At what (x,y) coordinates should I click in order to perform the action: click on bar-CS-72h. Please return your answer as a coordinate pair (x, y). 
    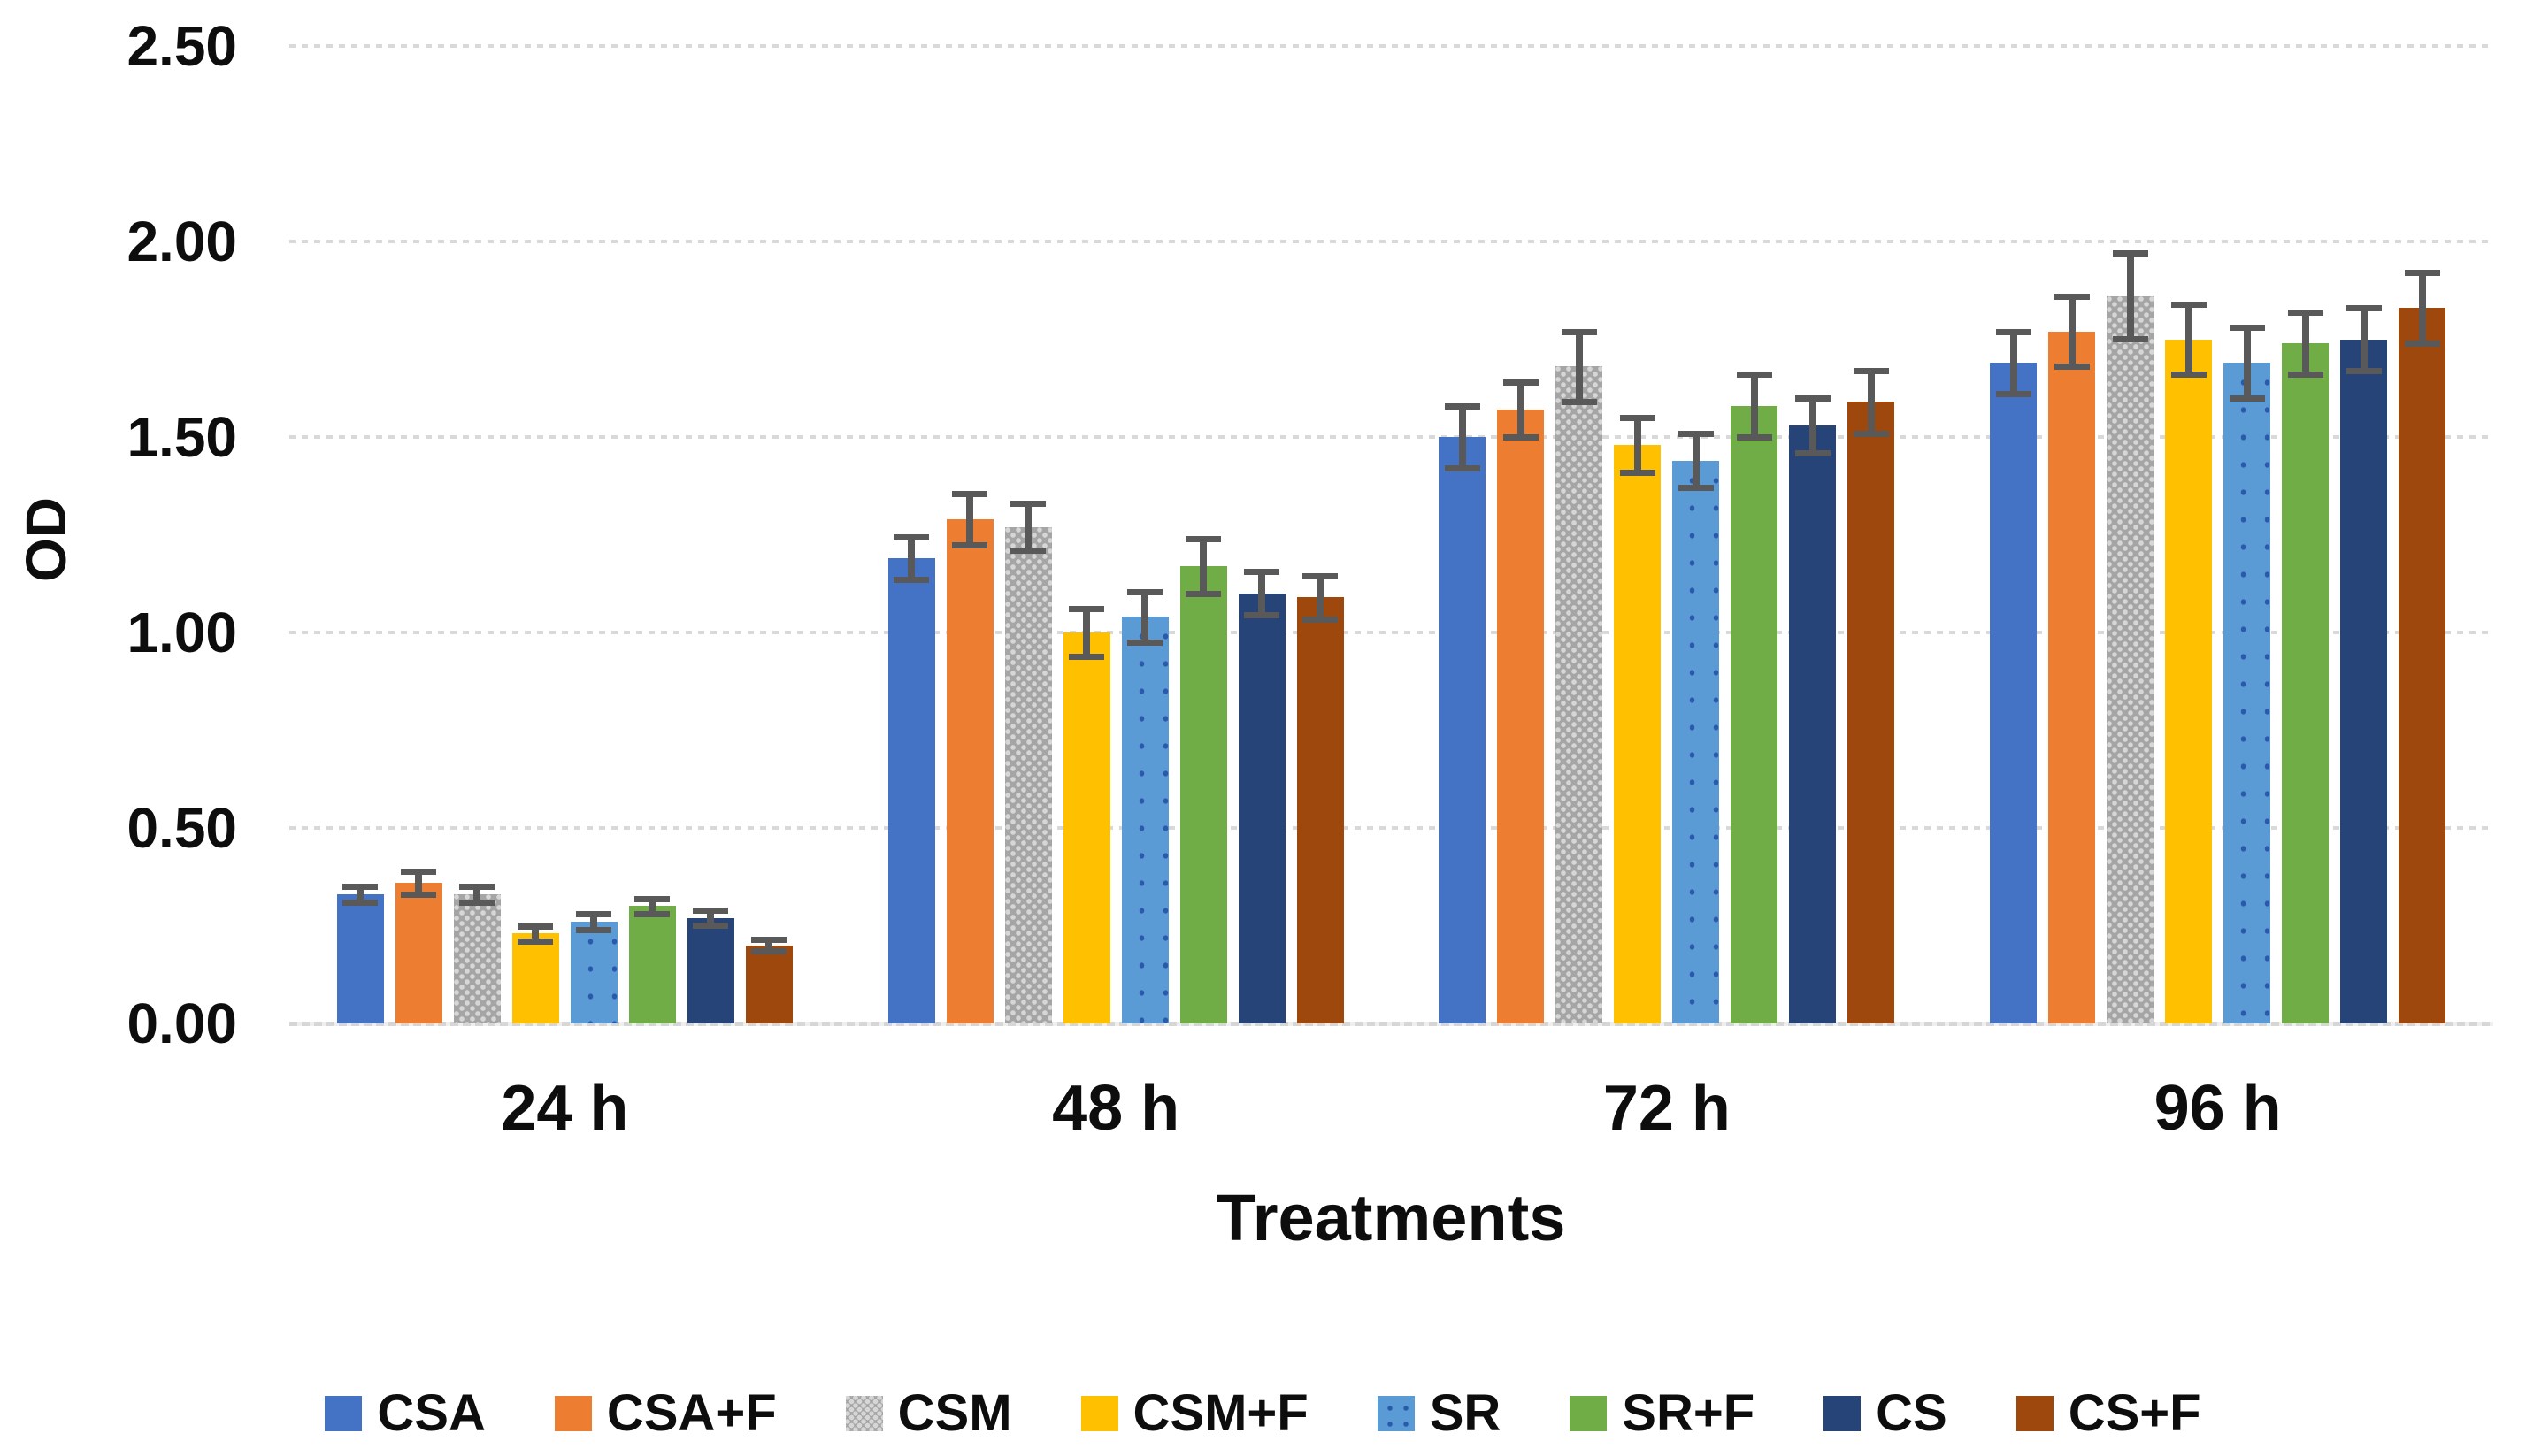
    Looking at the image, I should click on (1813, 724).